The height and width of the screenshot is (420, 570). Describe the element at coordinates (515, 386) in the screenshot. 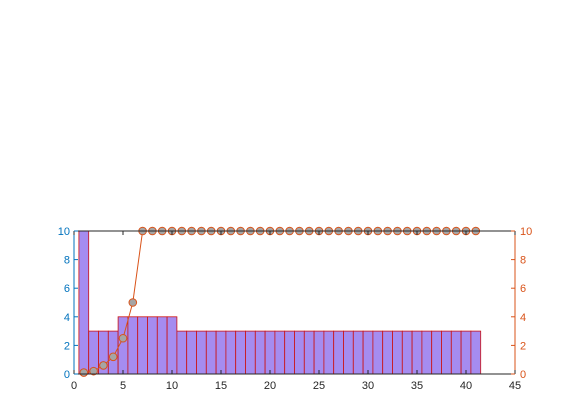

I see `x-tick-label: 45` at that location.